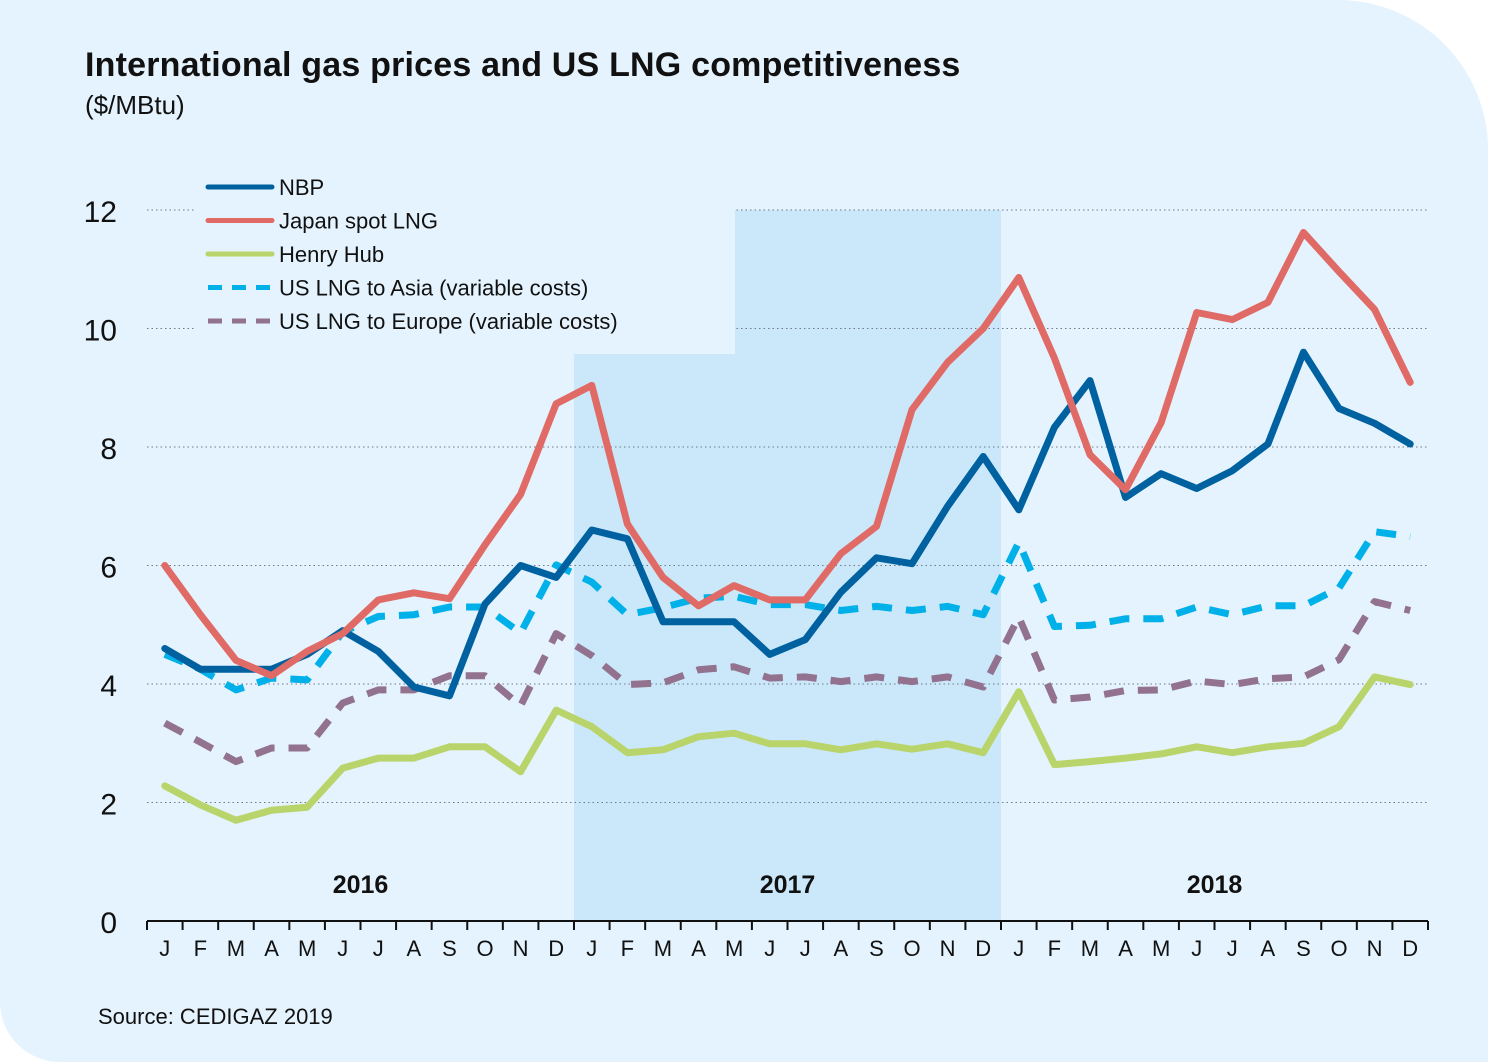 The width and height of the screenshot is (1488, 1063). What do you see at coordinates (788, 885) in the screenshot?
I see `year-label-2017: 2017` at bounding box center [788, 885].